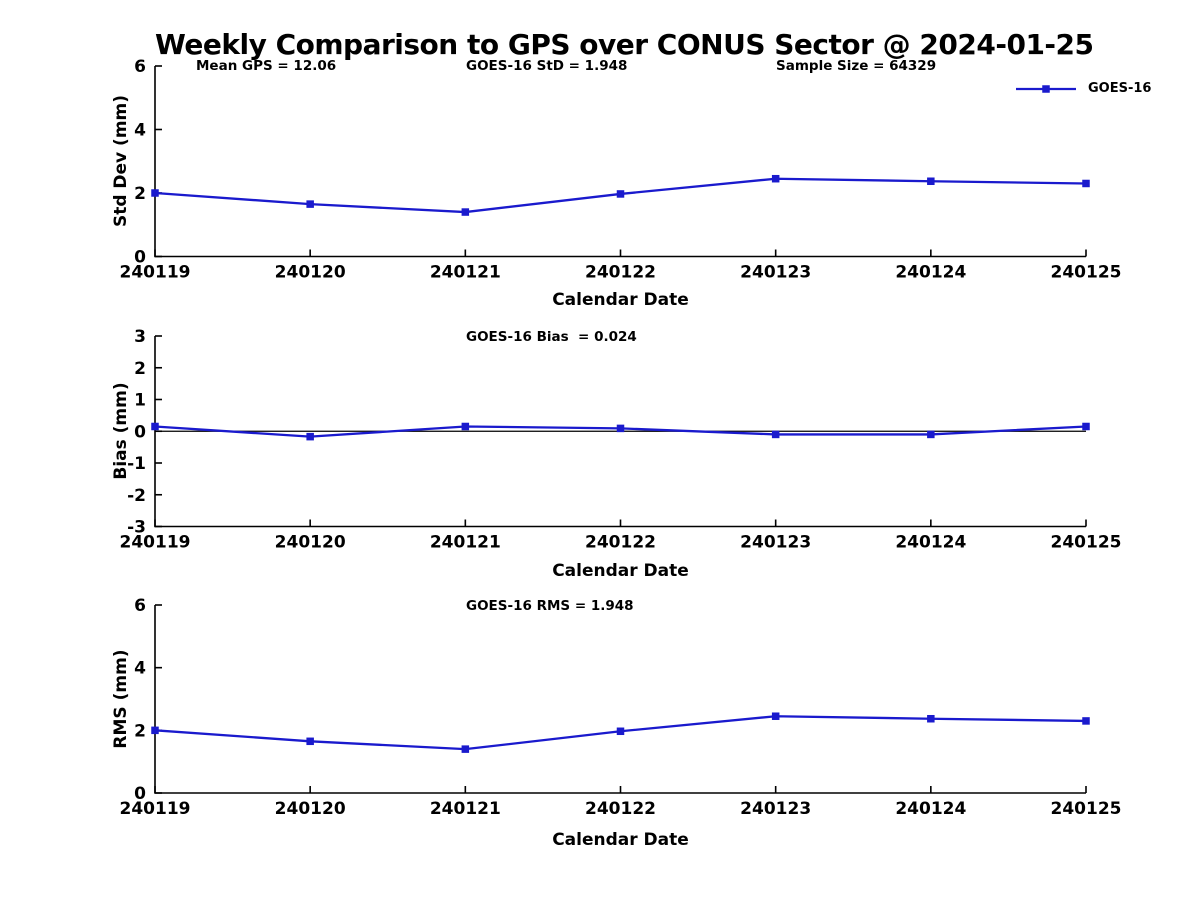  I want to click on y-axis-label-rms: RMS (mm), so click(121, 699).